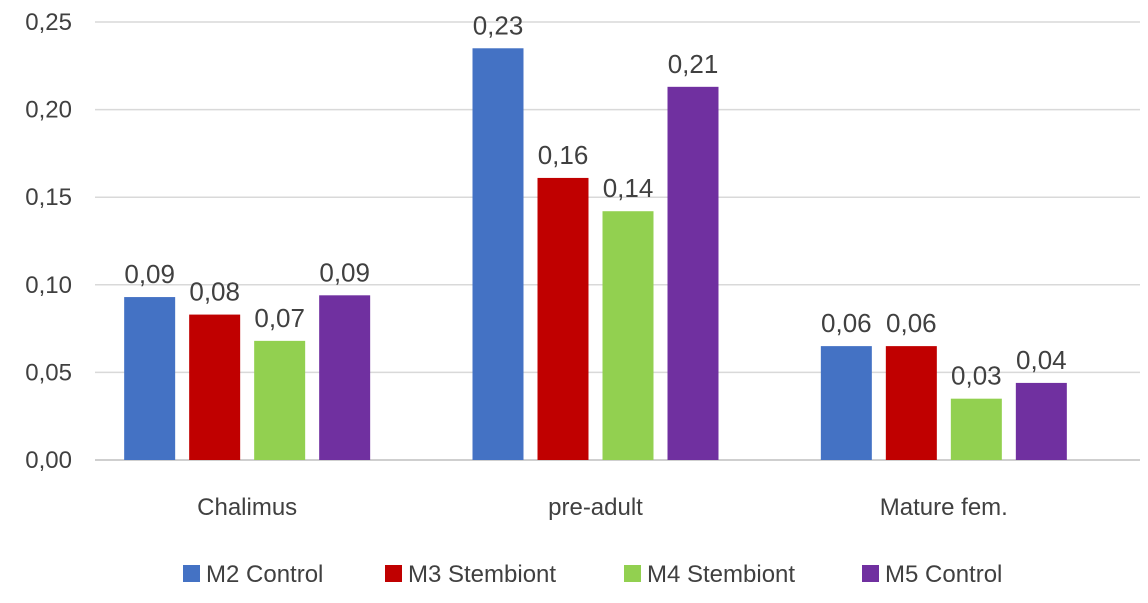 The width and height of the screenshot is (1148, 603). What do you see at coordinates (482, 574) in the screenshot?
I see `legend-label: M3 Stembiont` at bounding box center [482, 574].